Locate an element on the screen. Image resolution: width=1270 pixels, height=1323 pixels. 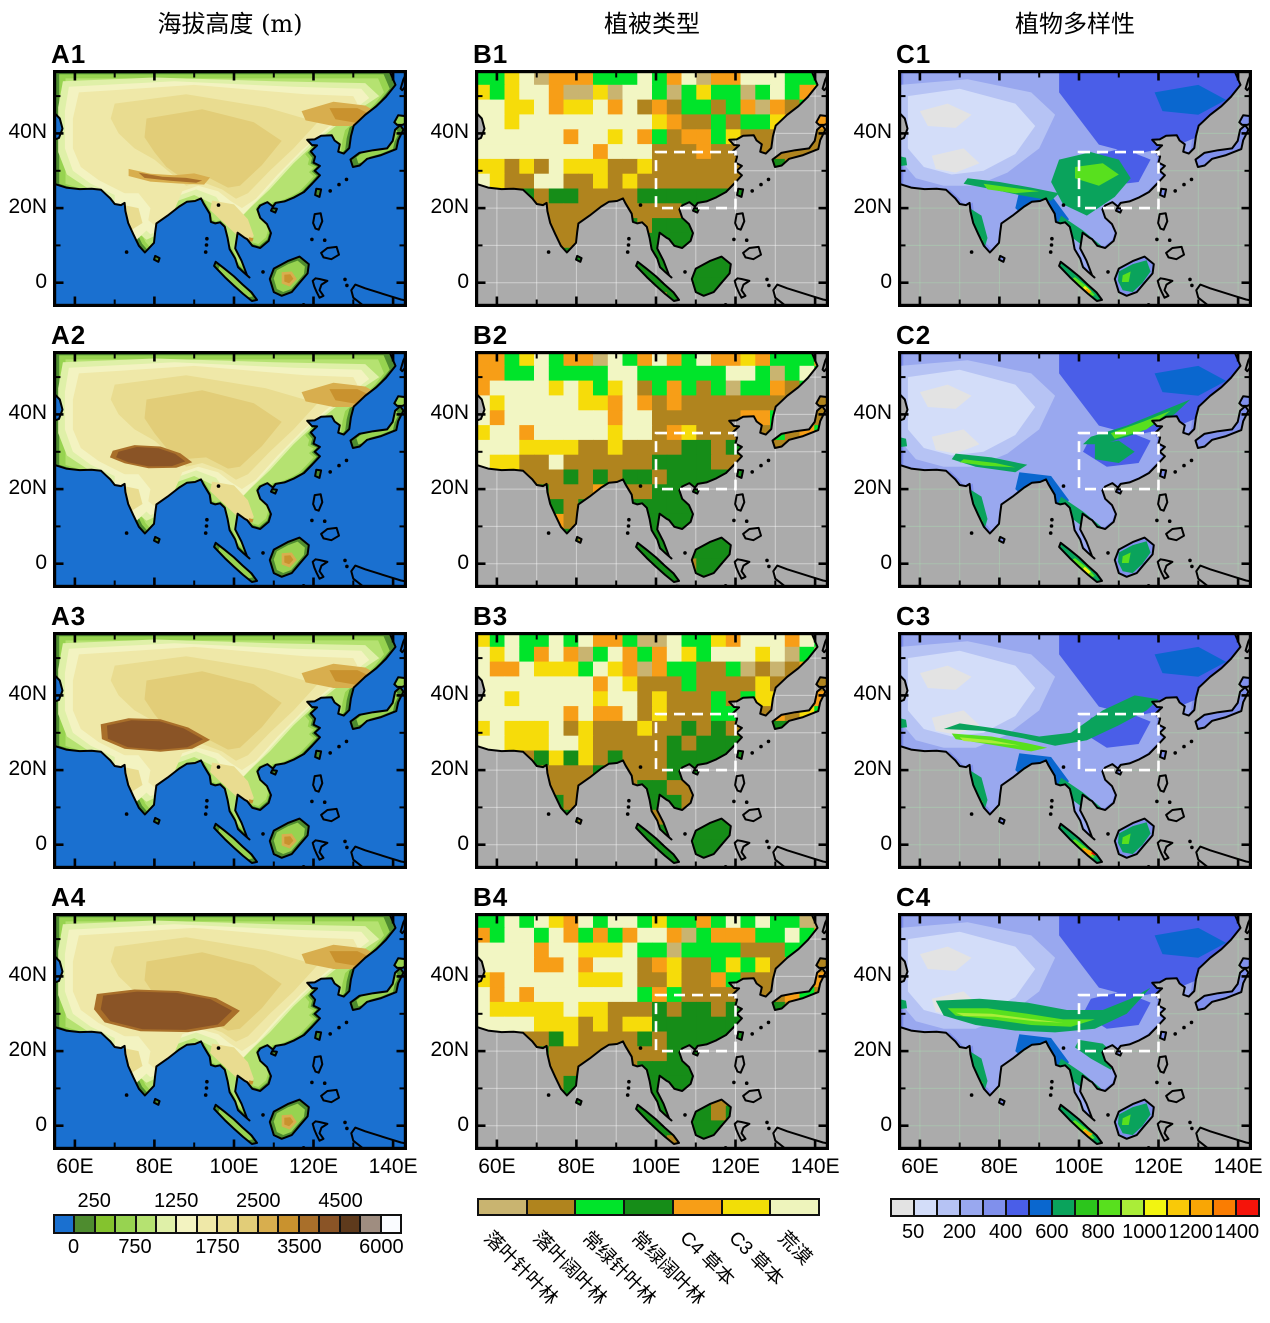
map-C2 is located at coordinates (1075, 469).